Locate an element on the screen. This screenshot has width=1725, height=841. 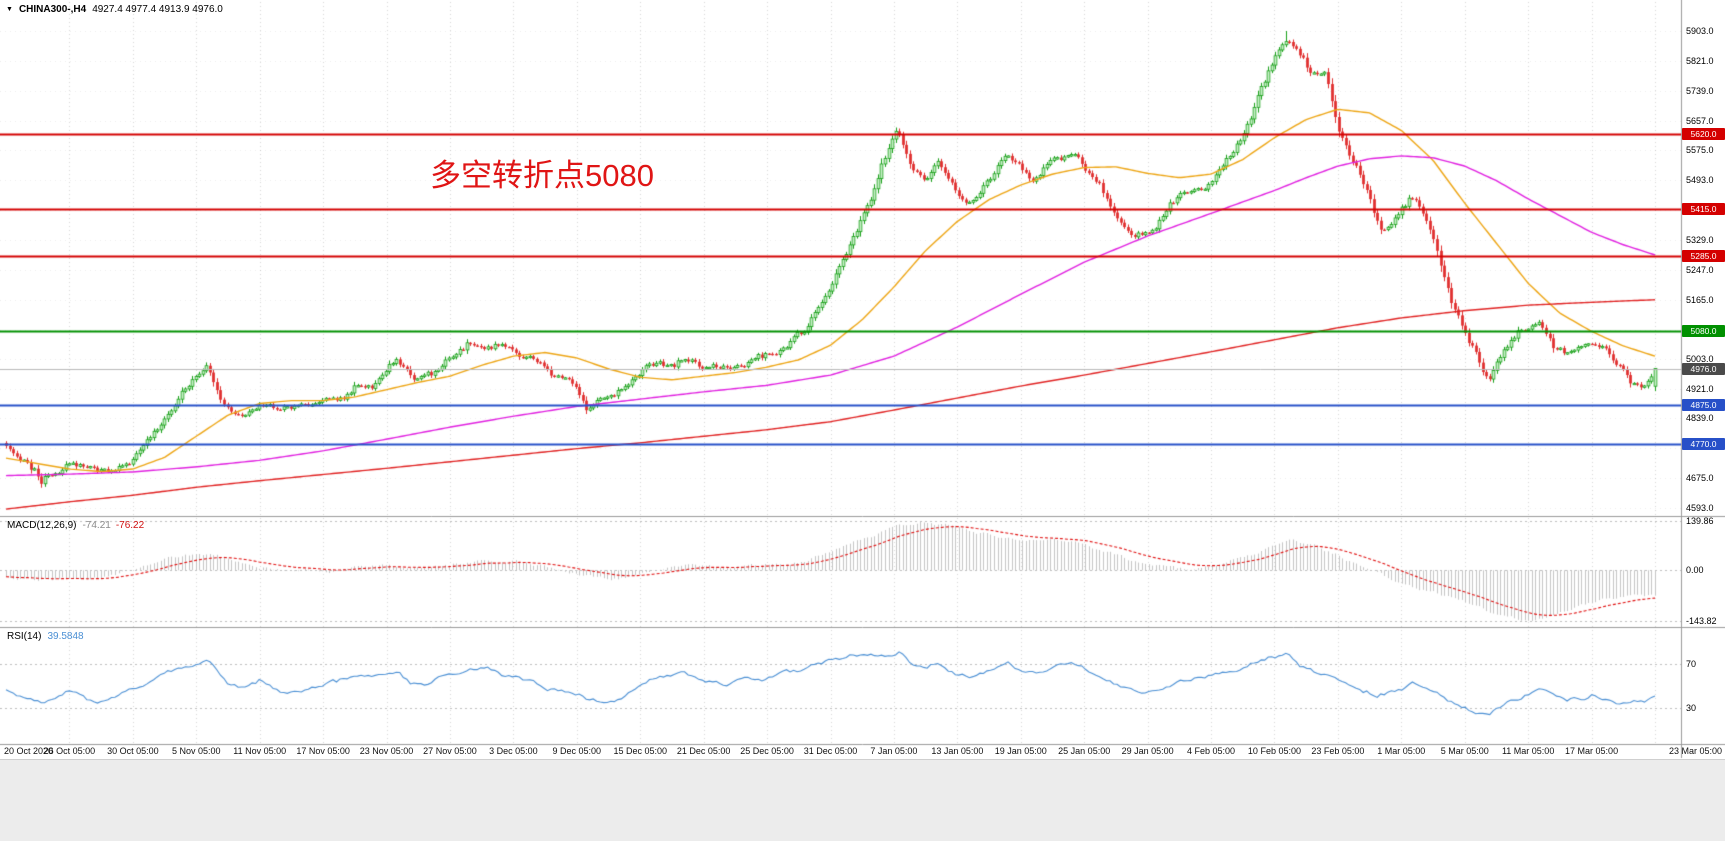
price-tick-label: 5003.0 is located at coordinates (1700, 358).